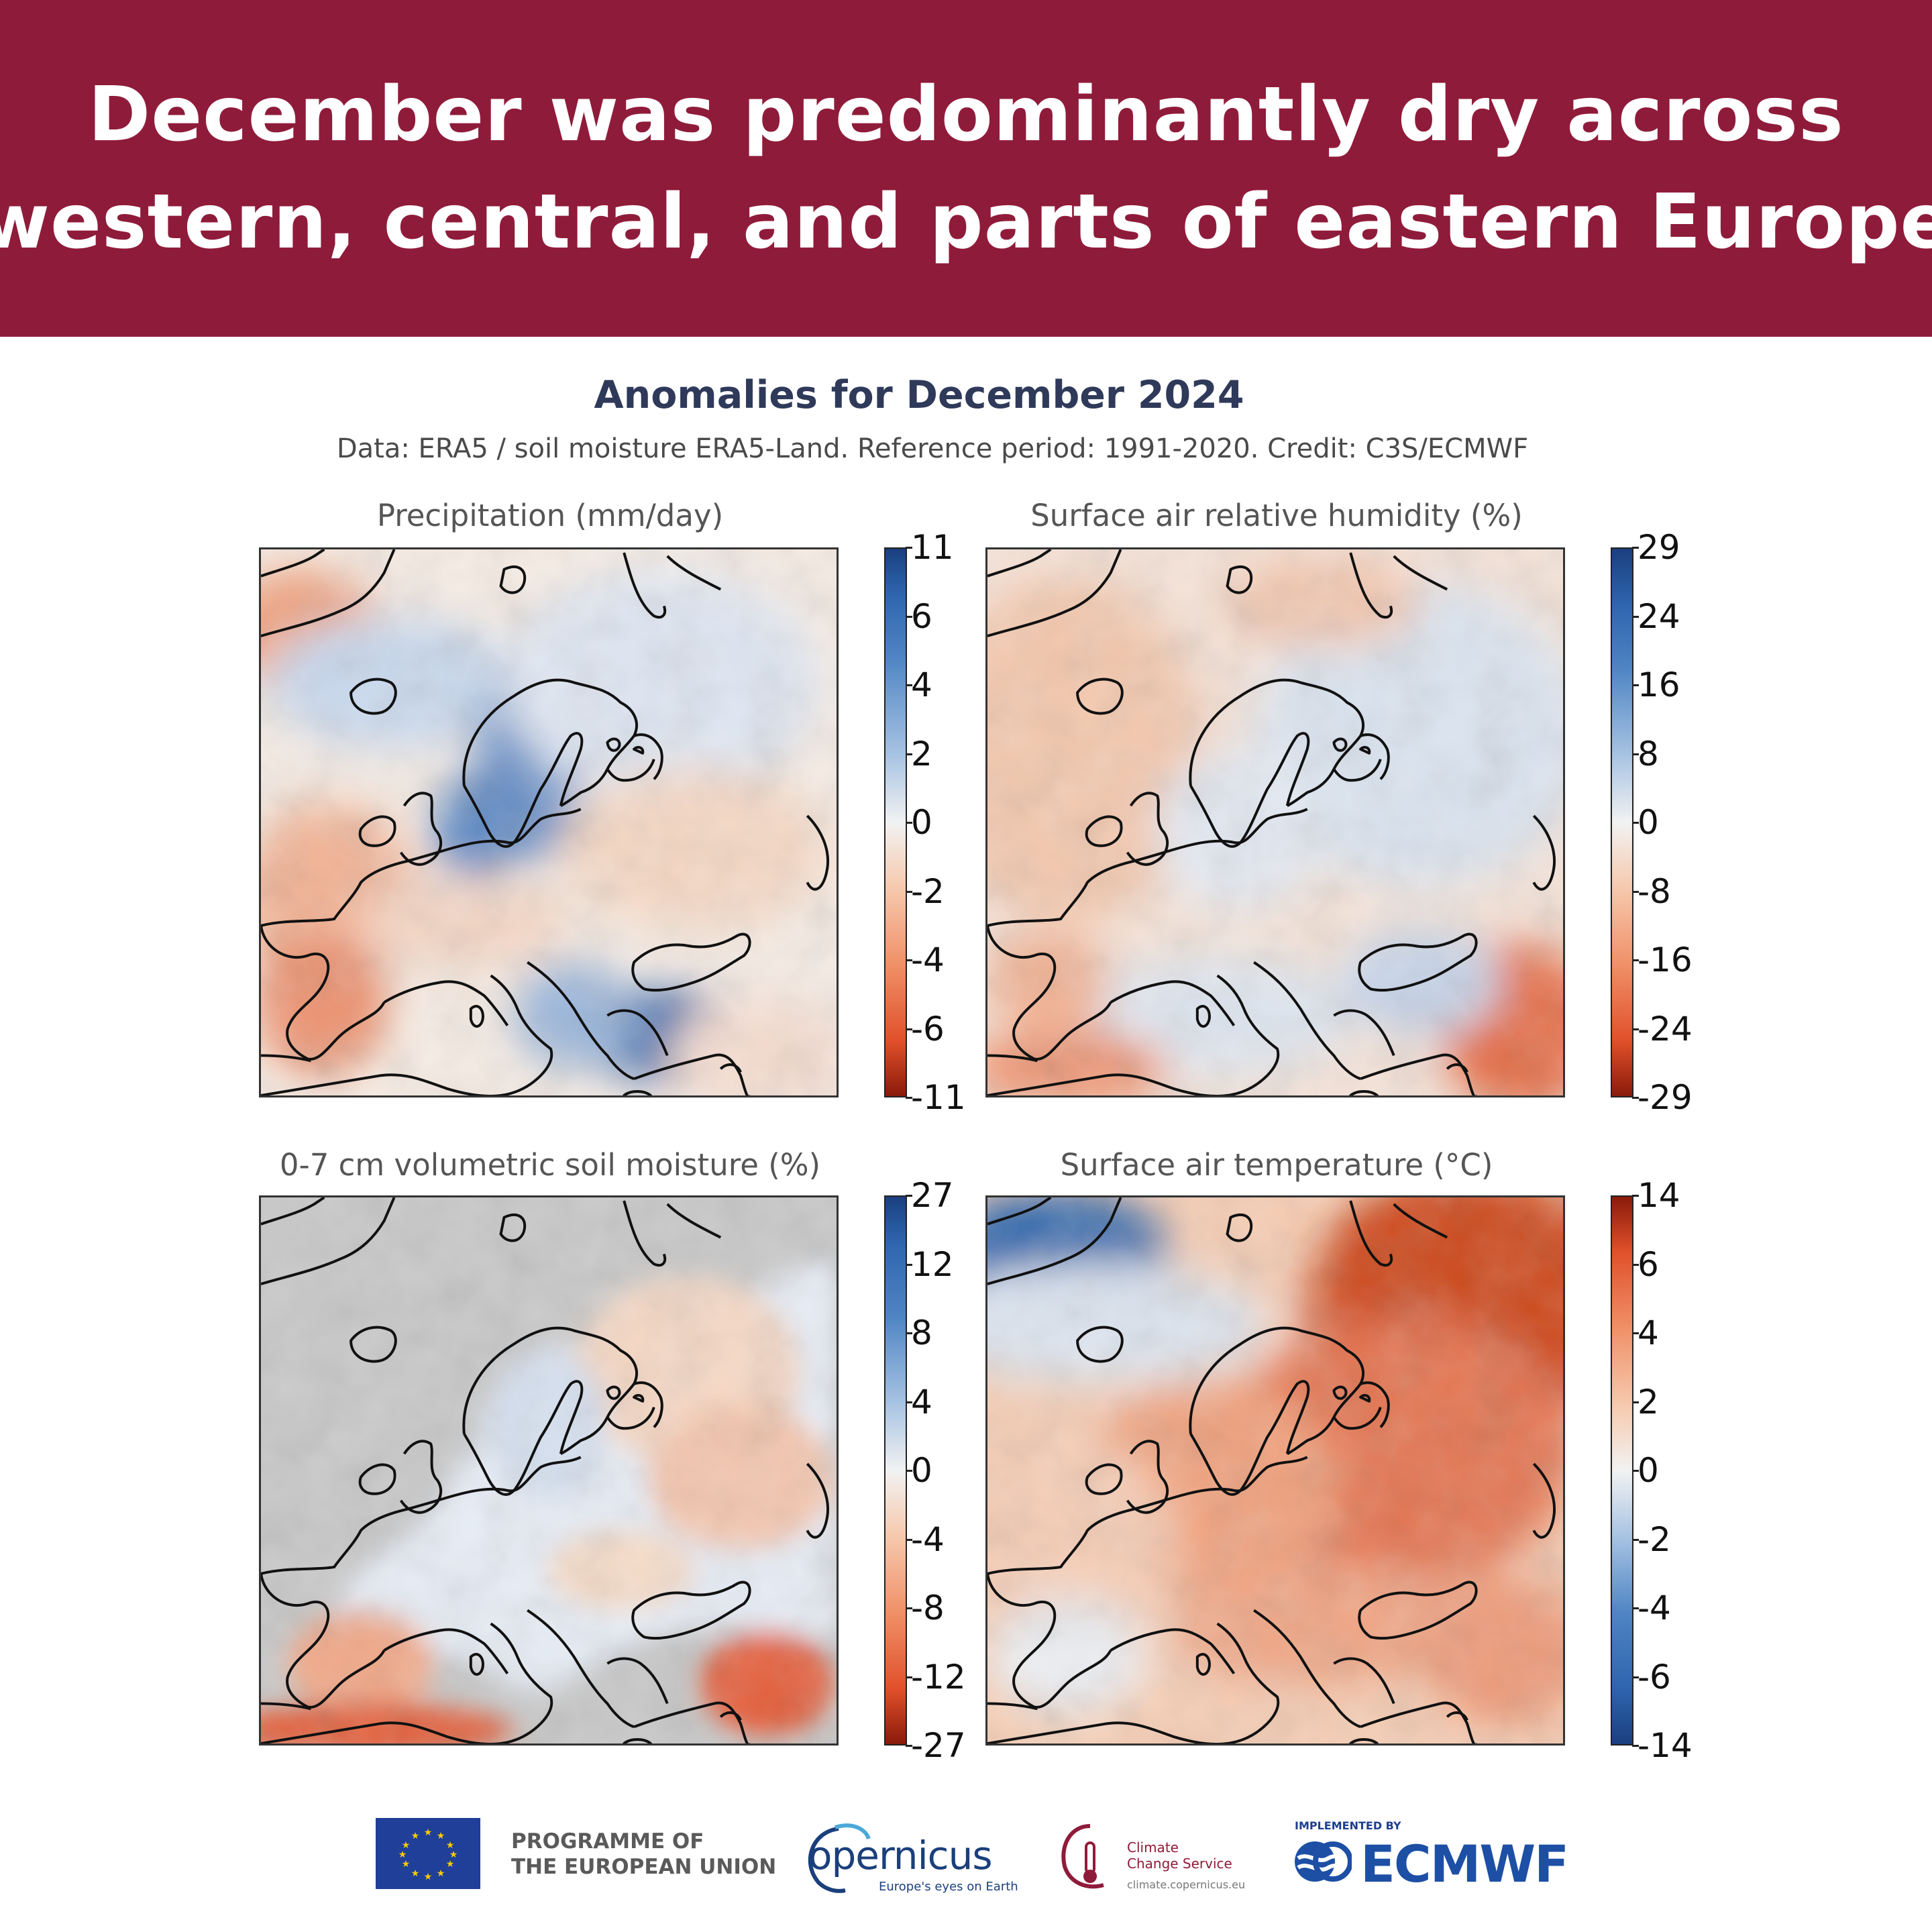 This screenshot has height=1932, width=1932. What do you see at coordinates (932, 1264) in the screenshot?
I see `colorbar-tick-label: 12` at bounding box center [932, 1264].